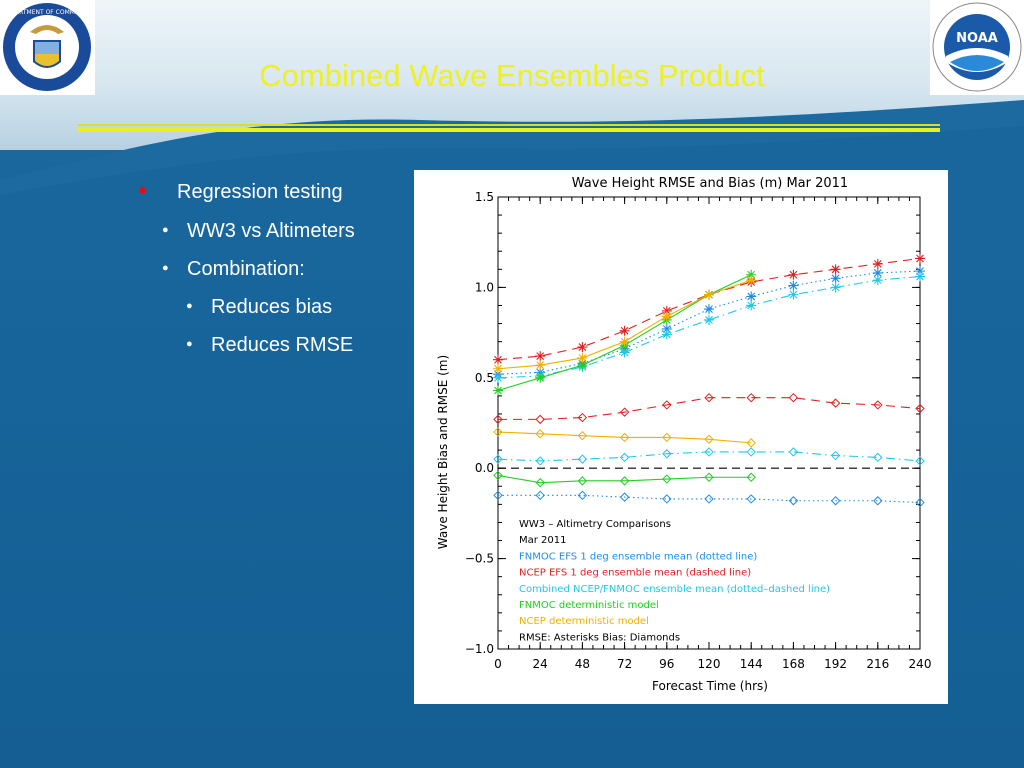 This screenshot has width=1024, height=768. I want to click on noaa-logo: NOAA, so click(977, 47).